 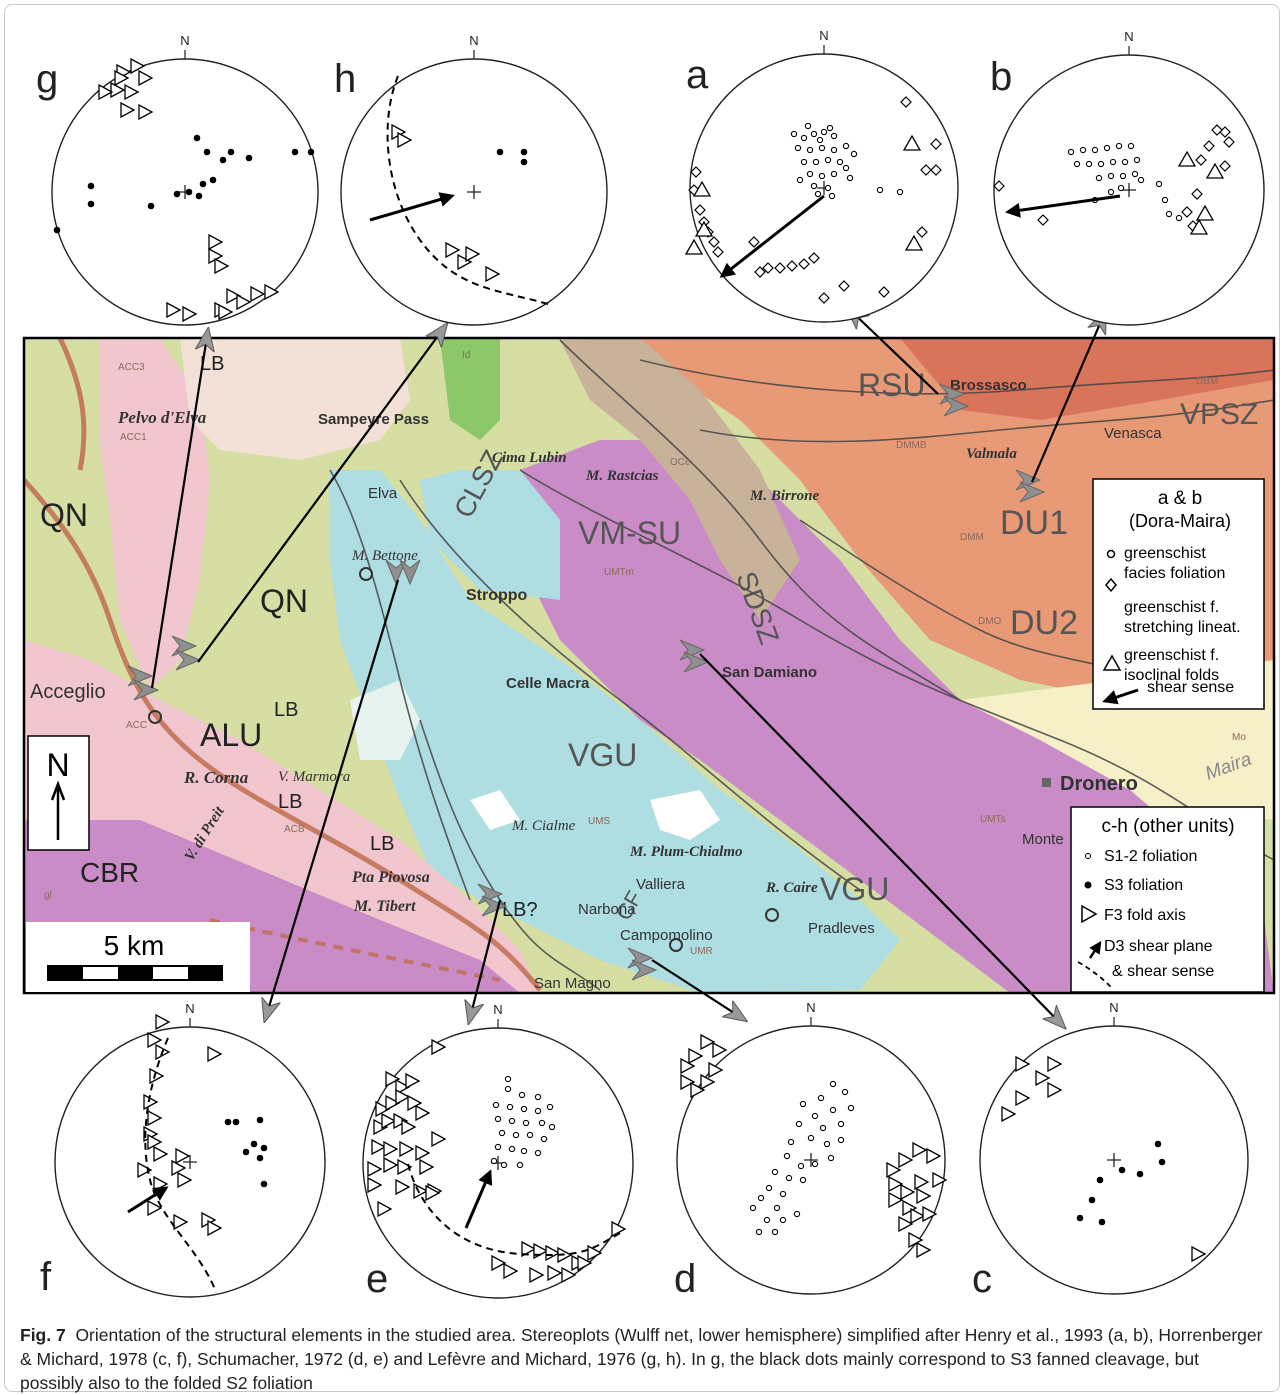 What do you see at coordinates (572, 983) in the screenshot?
I see `place-label: San Magno` at bounding box center [572, 983].